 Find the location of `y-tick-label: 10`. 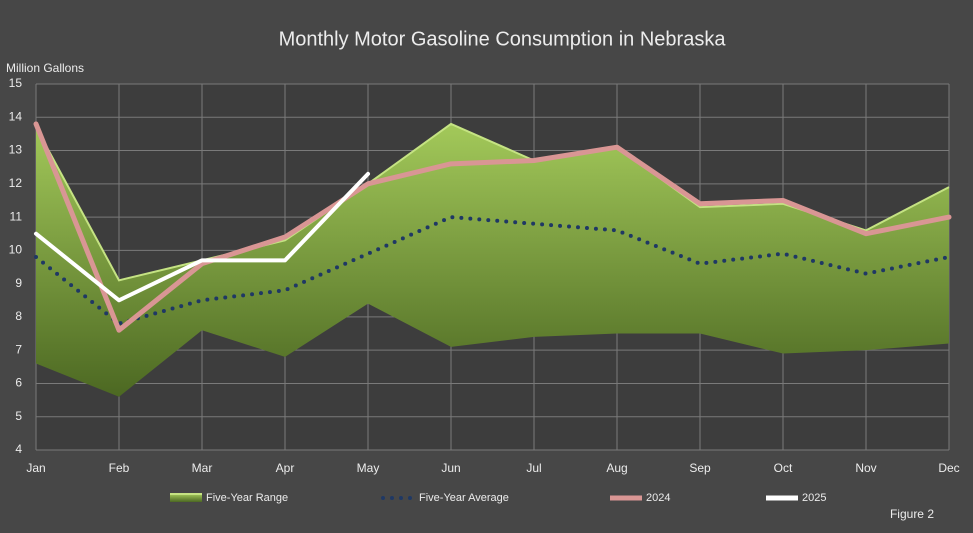

y-tick-label: 10 is located at coordinates (16, 250).